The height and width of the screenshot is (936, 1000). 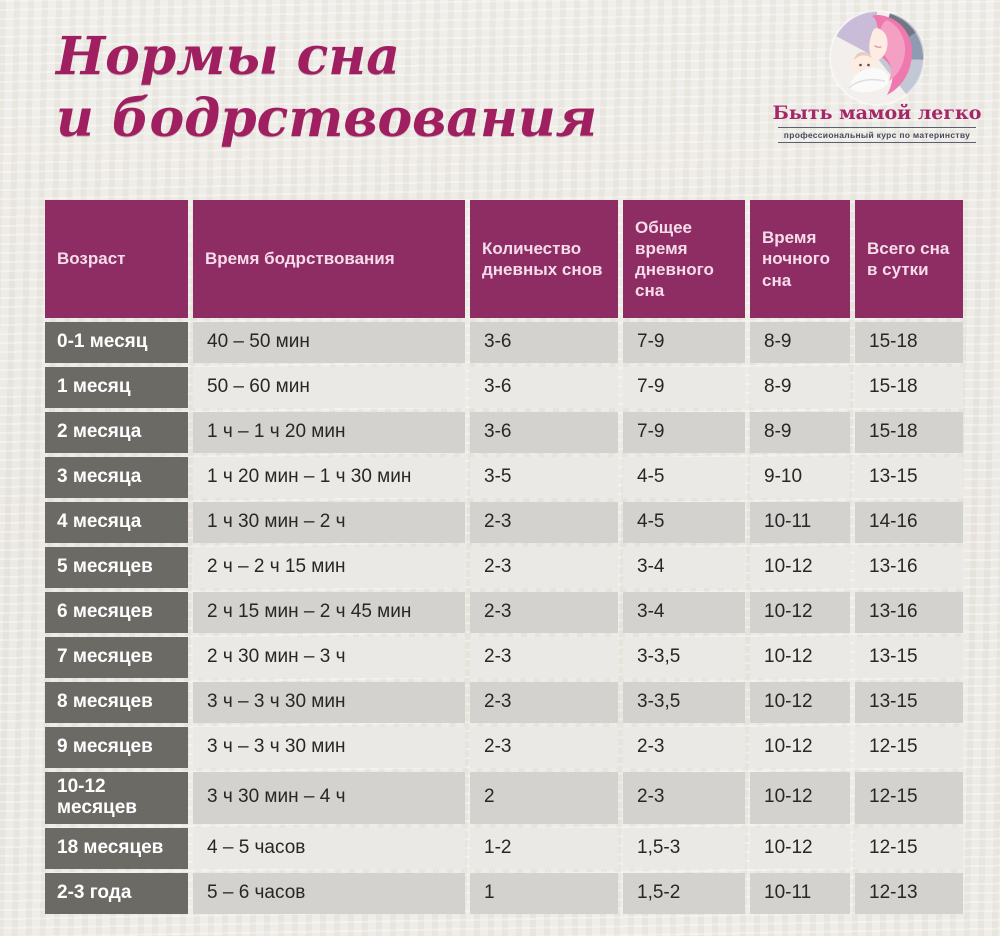 What do you see at coordinates (684, 848) in the screenshot?
I see `value-cell: 1,5-3` at bounding box center [684, 848].